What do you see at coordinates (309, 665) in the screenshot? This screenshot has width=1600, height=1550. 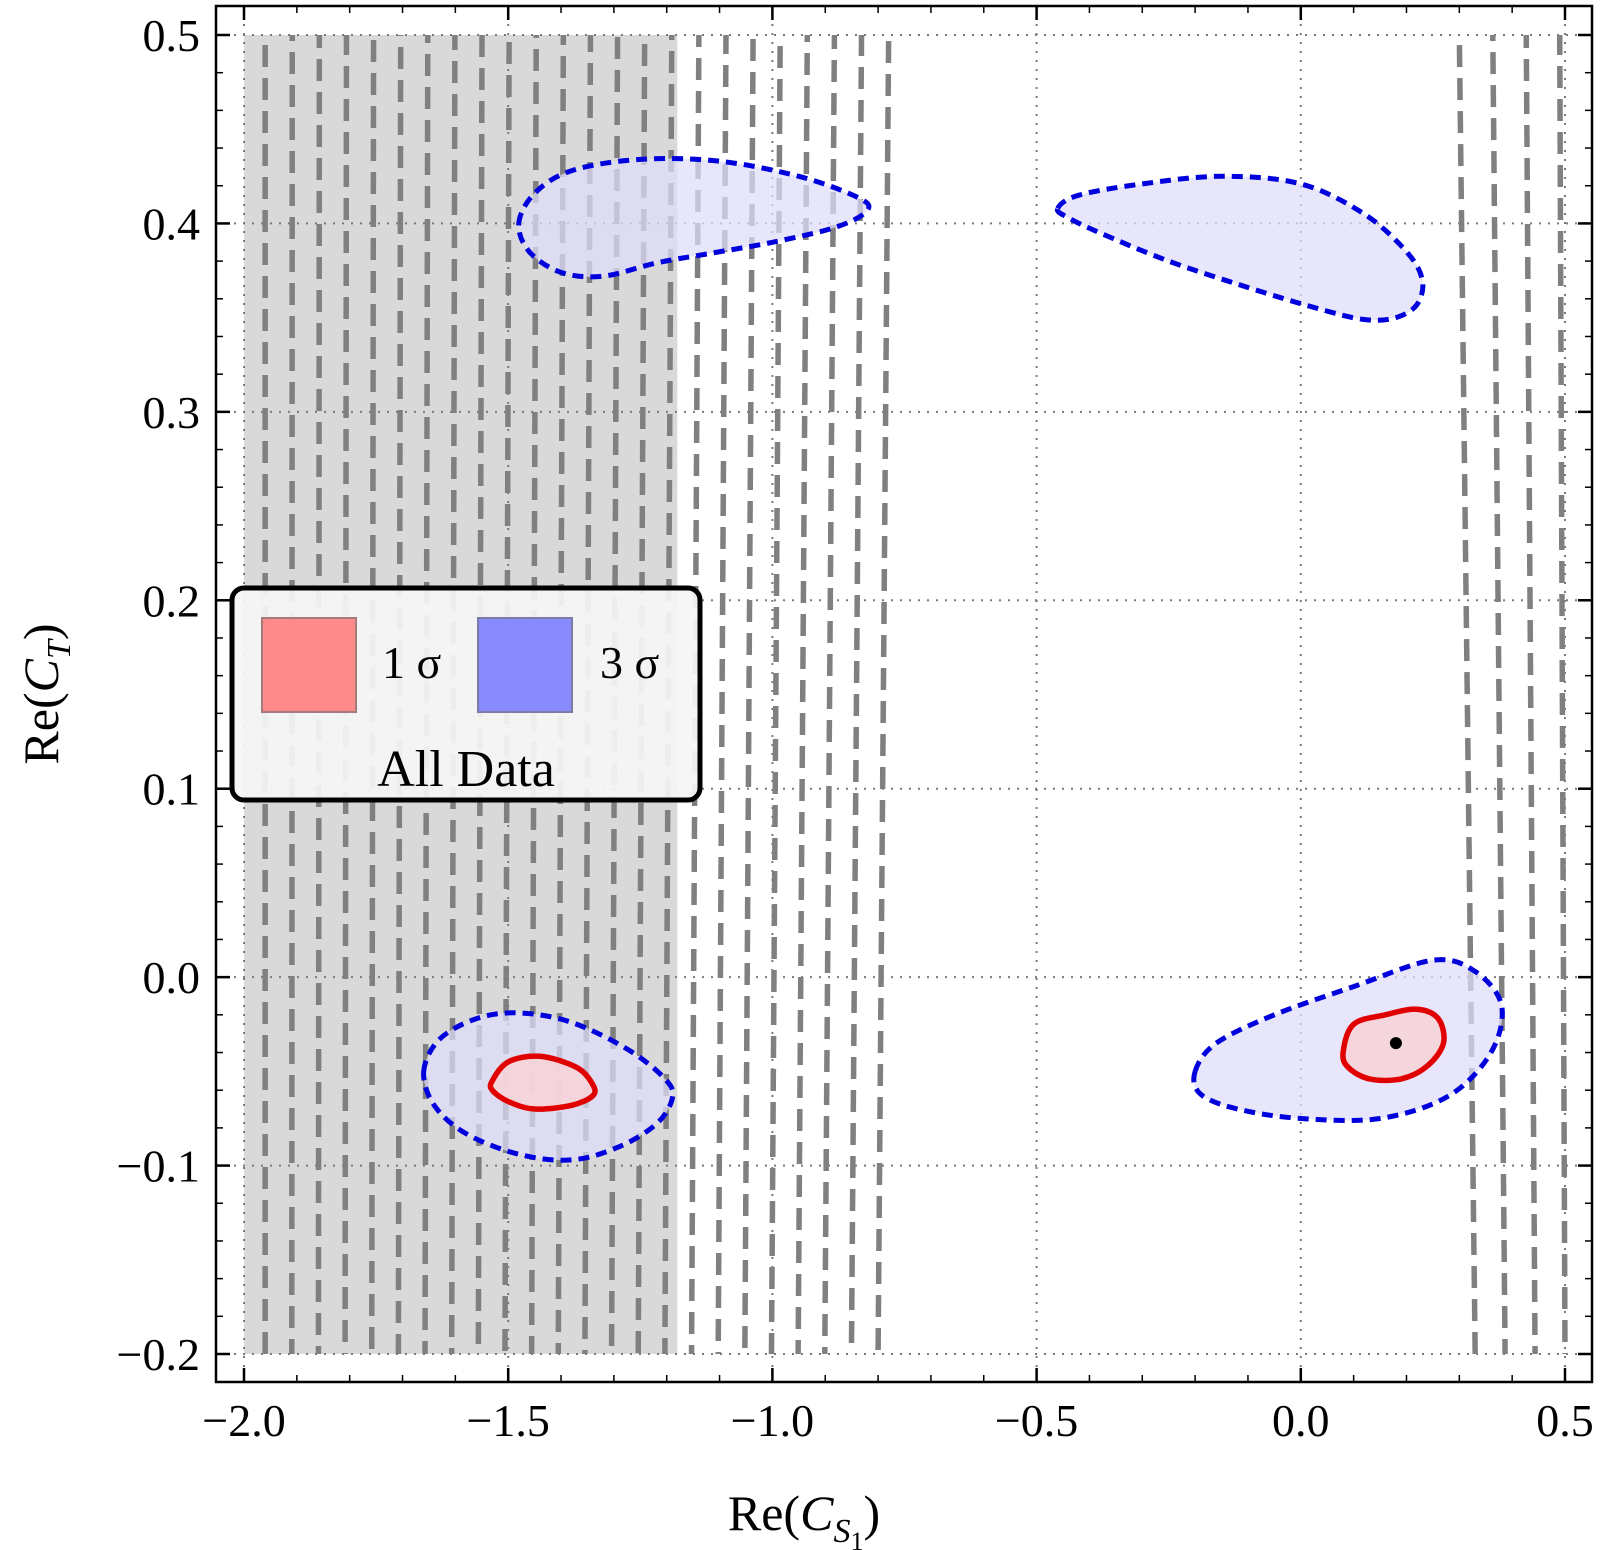 I see `legend-swatch-sigma1` at bounding box center [309, 665].